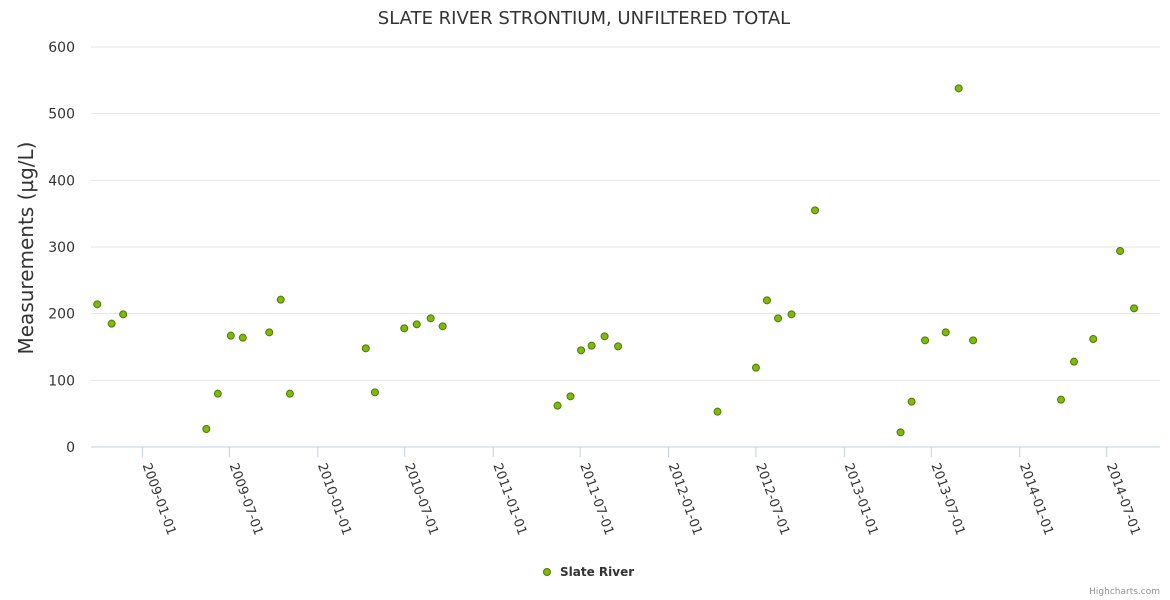 The image size is (1170, 600). I want to click on x-tick-label: 2011-01-01, so click(509, 499).